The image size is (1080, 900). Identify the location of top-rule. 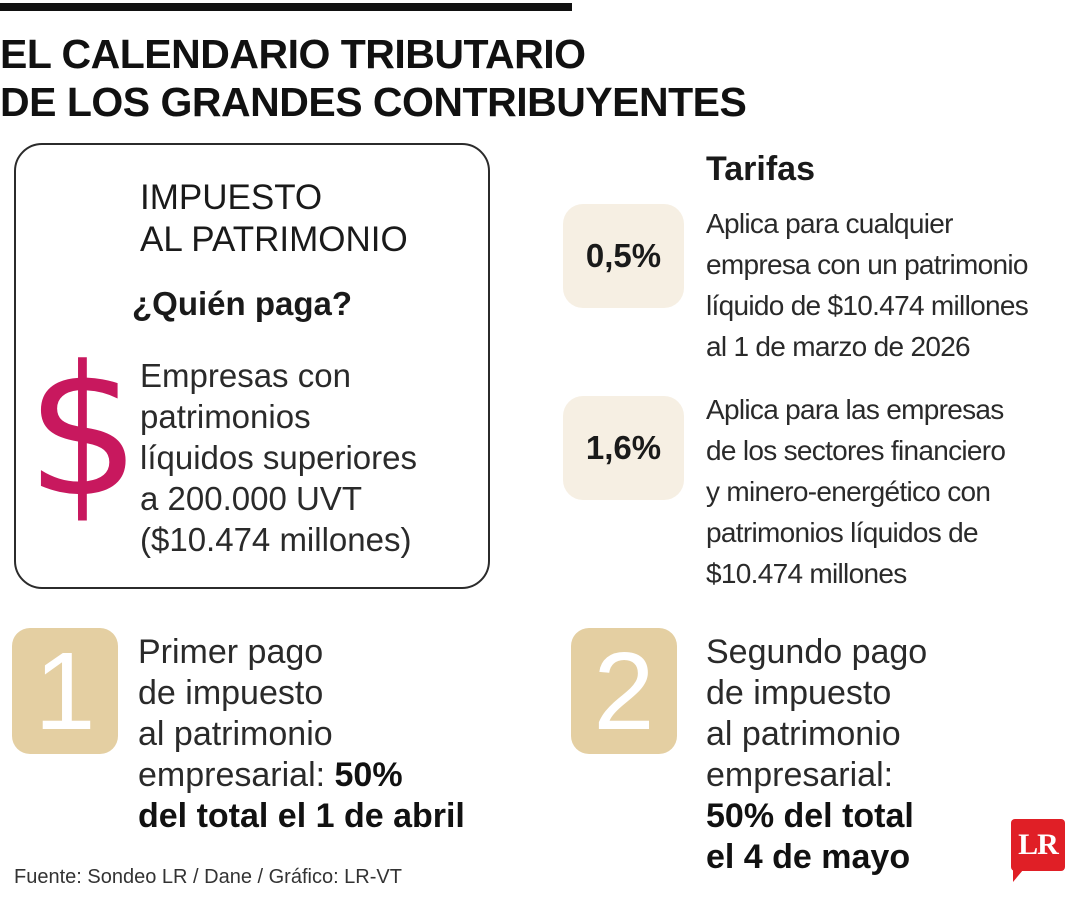
(286, 7).